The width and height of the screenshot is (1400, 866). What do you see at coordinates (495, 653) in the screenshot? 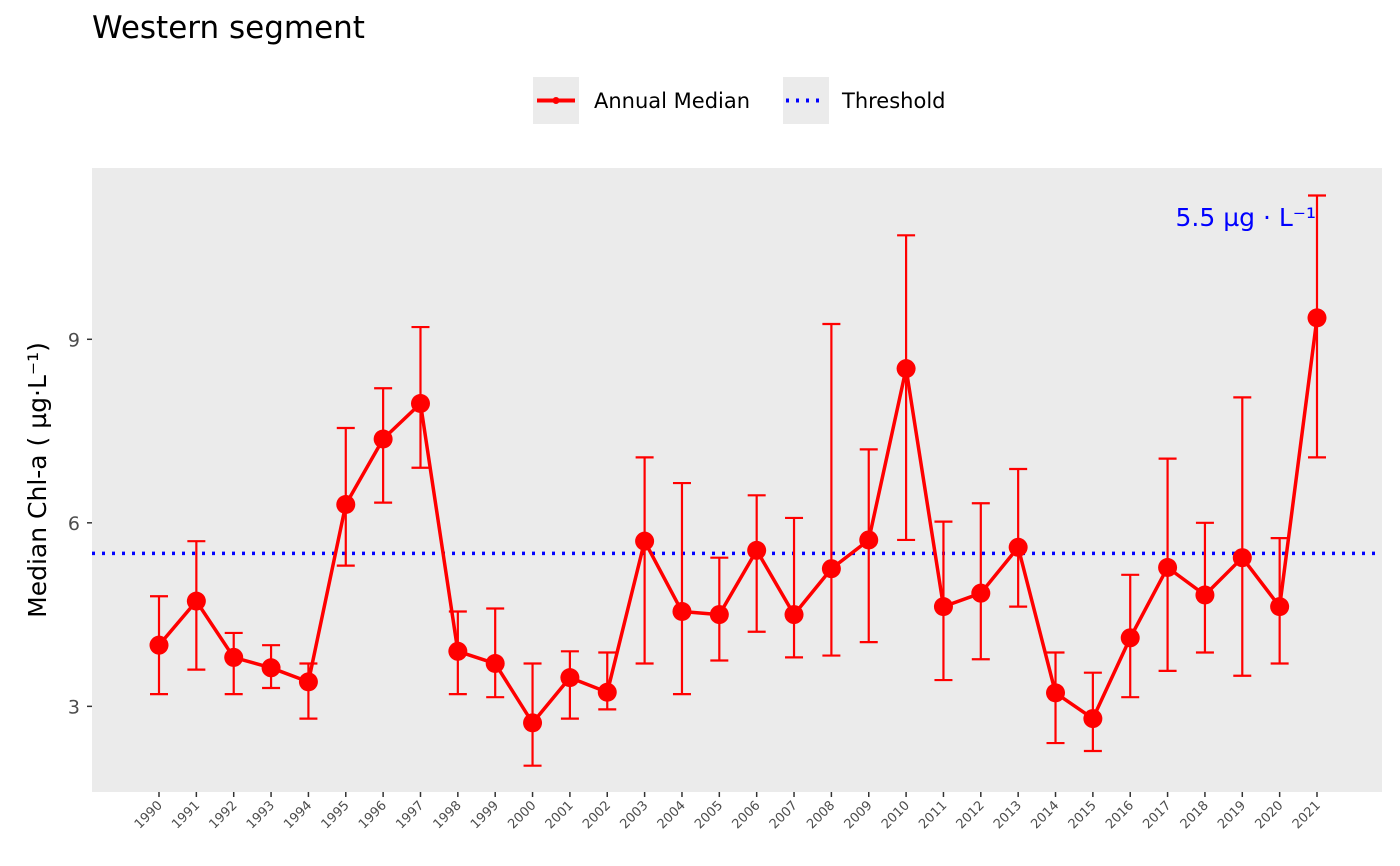
I see `error-bar-1999` at bounding box center [495, 653].